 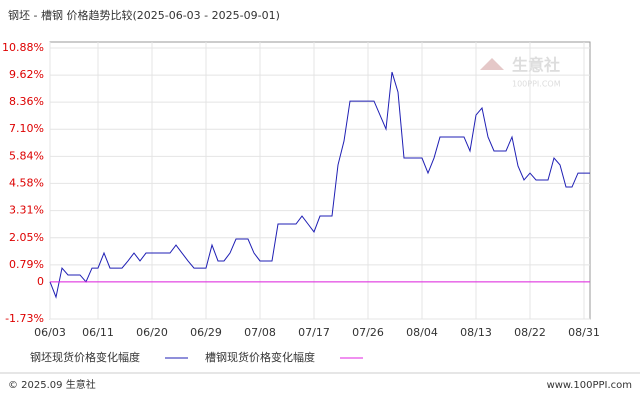 I want to click on y-tick-label: 9.62%, so click(x=26, y=74).